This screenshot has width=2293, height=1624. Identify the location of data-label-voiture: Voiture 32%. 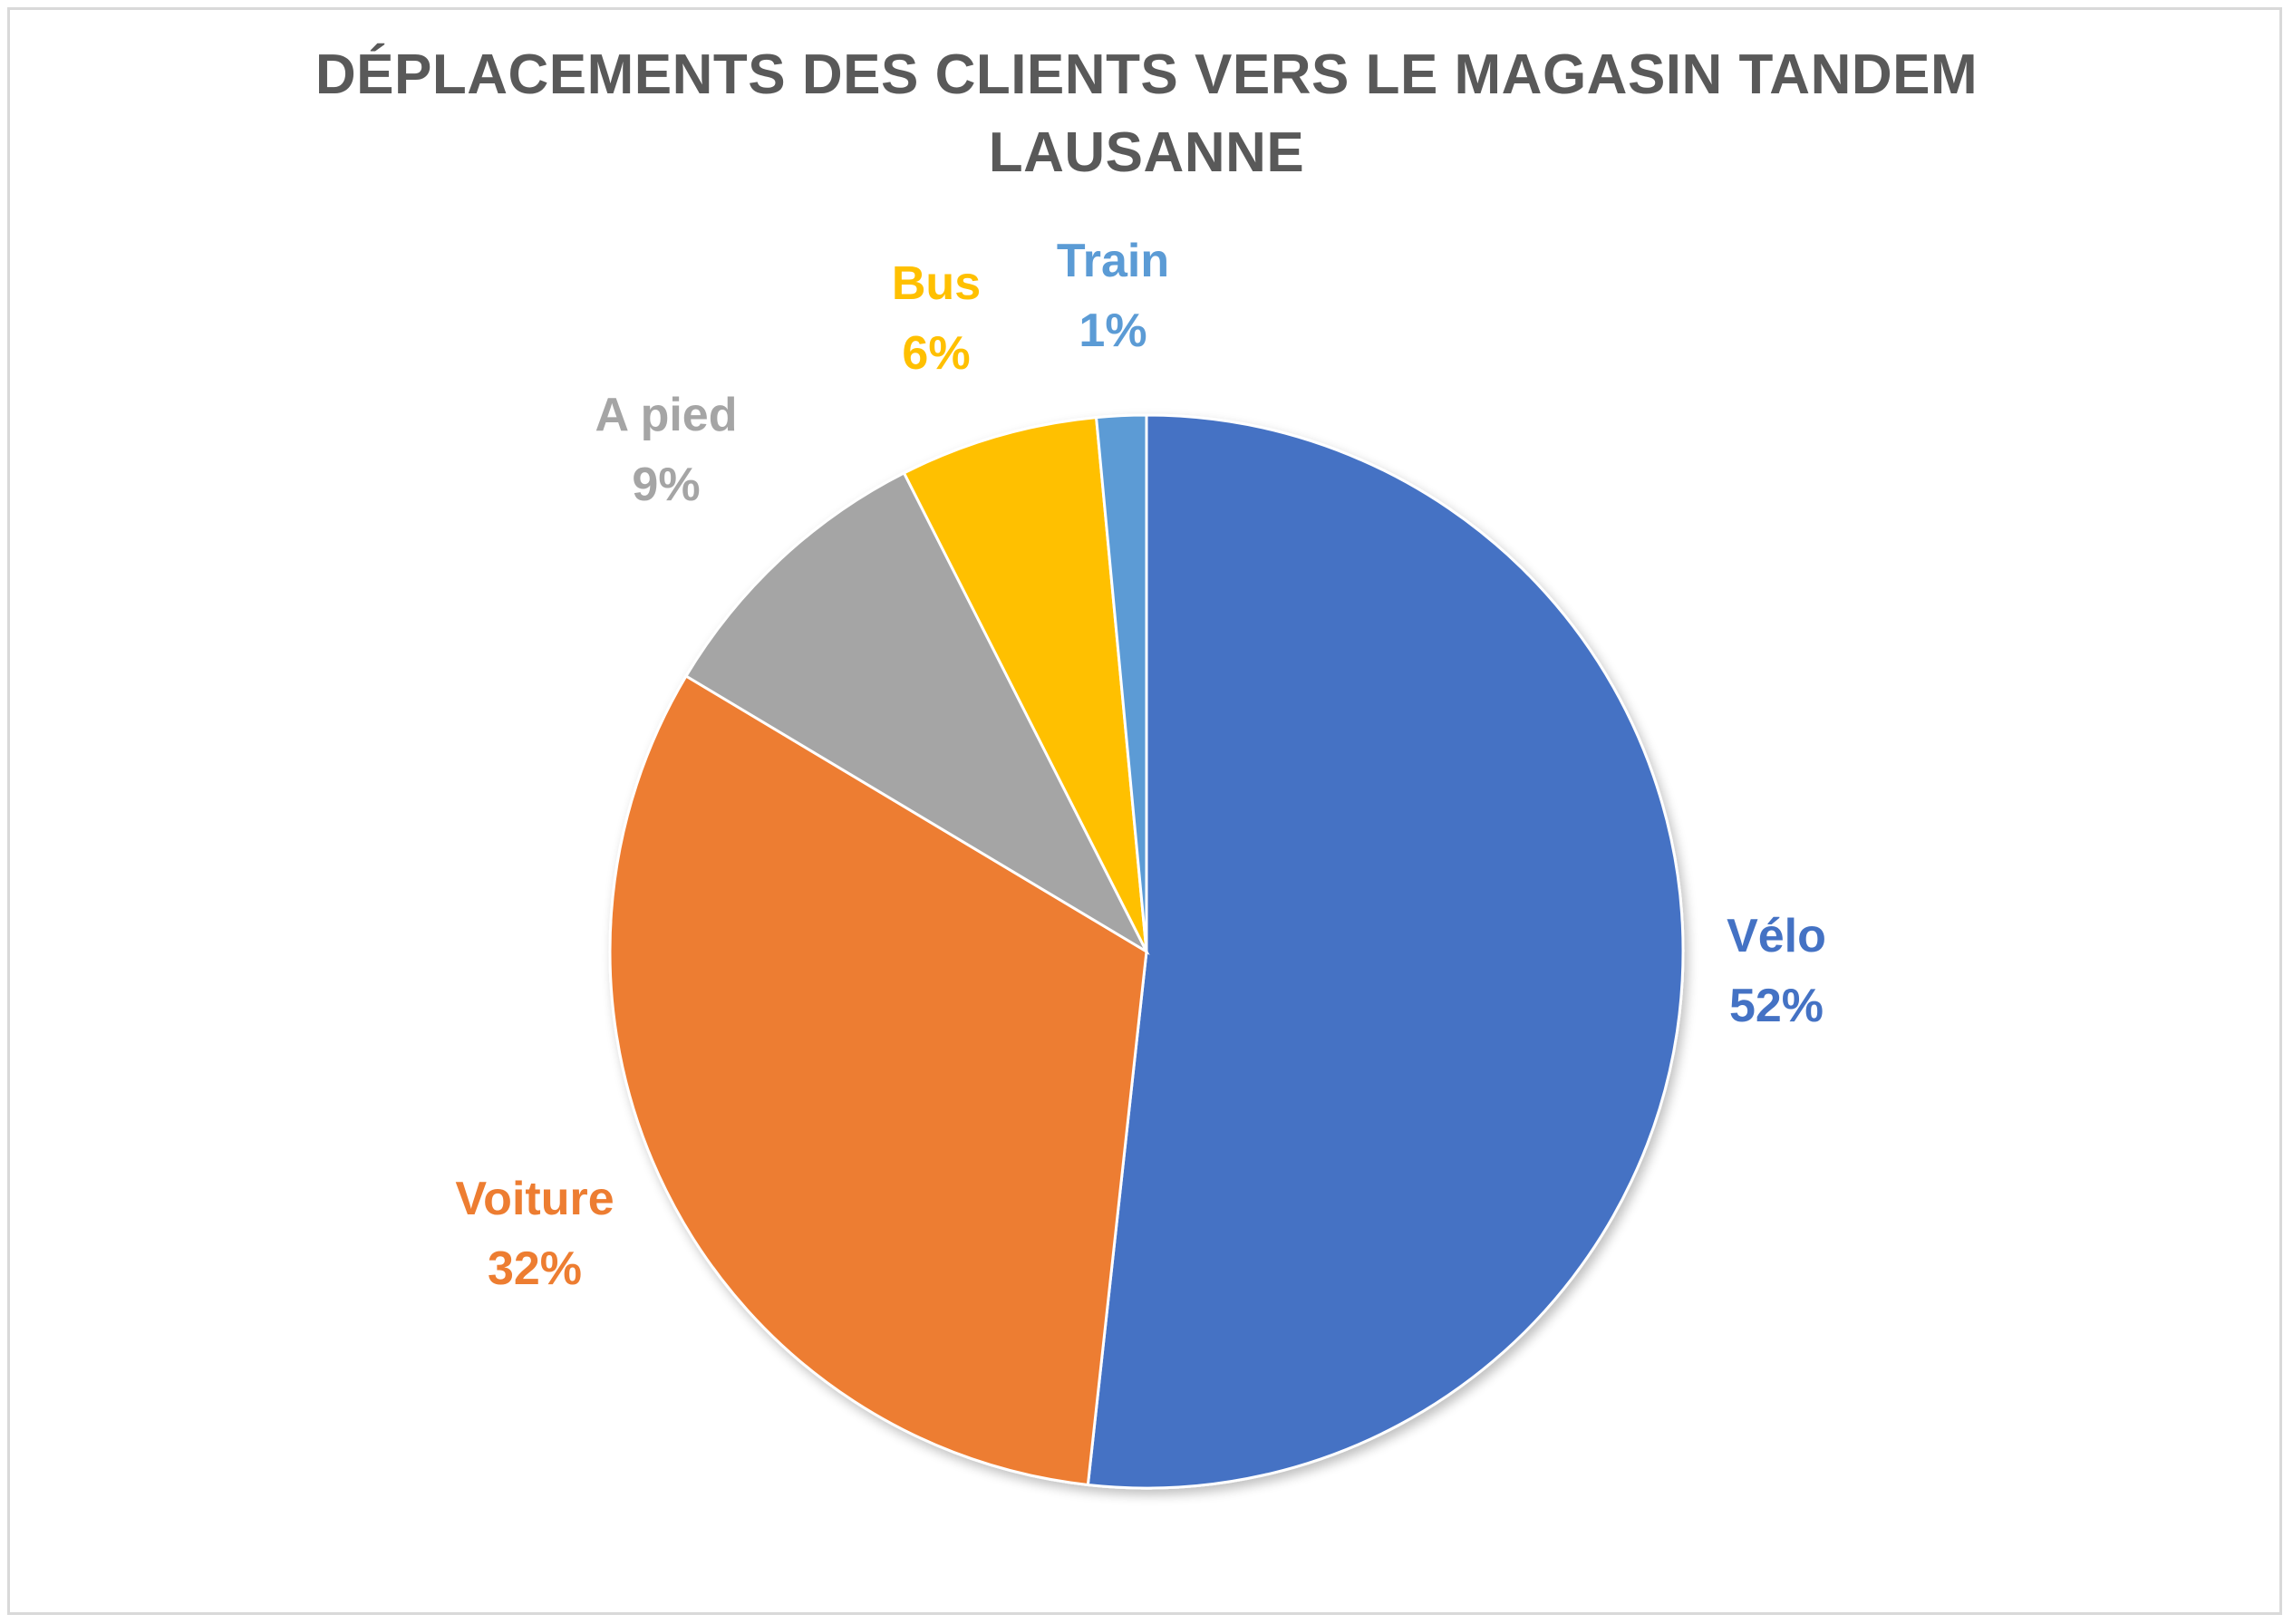
(534, 1234).